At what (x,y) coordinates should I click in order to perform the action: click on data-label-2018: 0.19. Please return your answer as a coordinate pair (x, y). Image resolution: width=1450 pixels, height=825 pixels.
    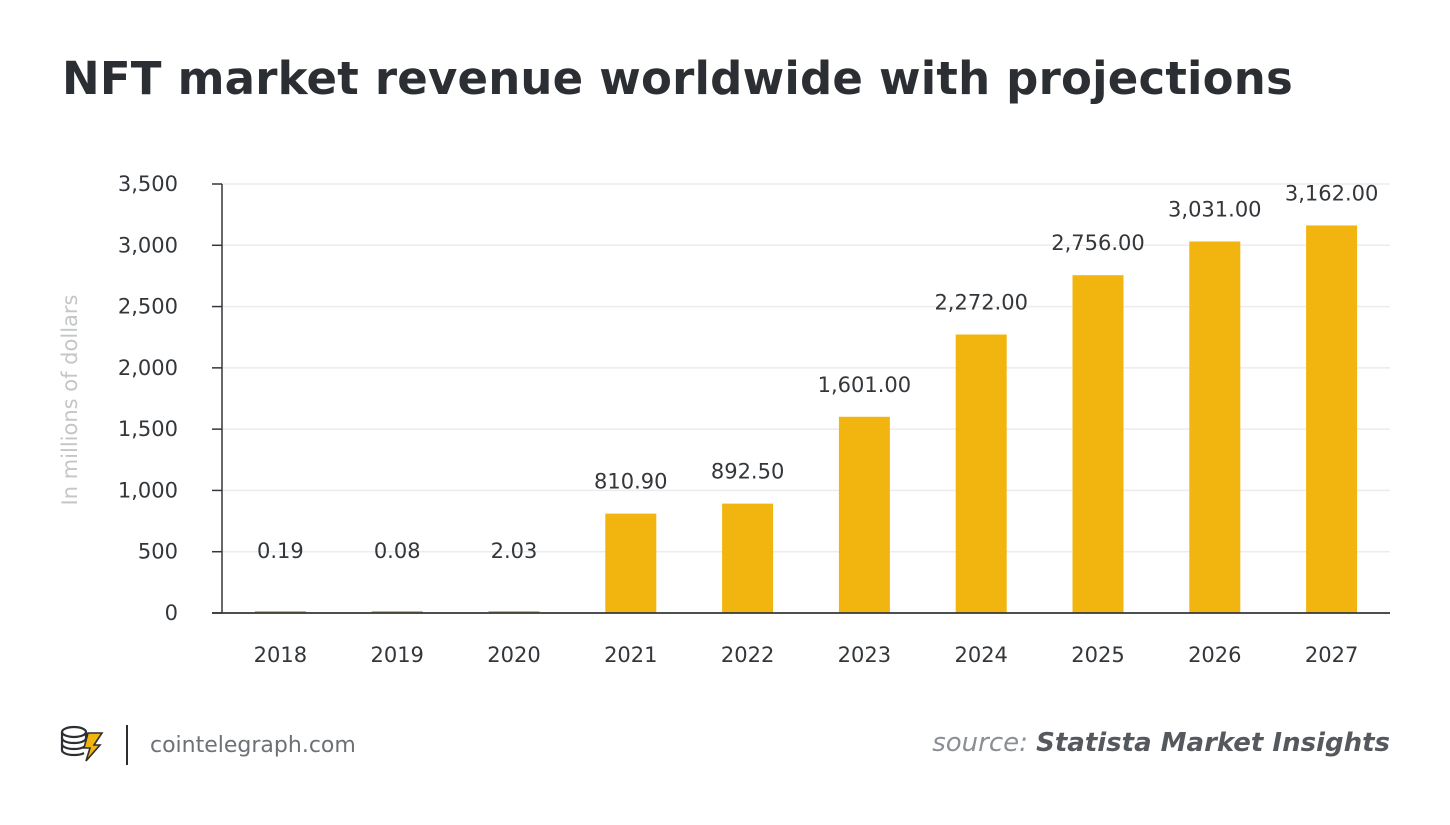
    Looking at the image, I should click on (280, 551).